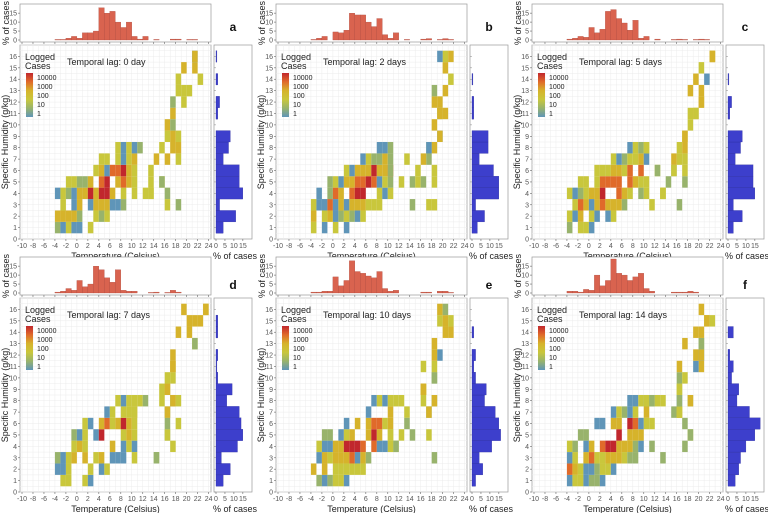  What do you see at coordinates (13, 14) in the screenshot?
I see `top-hist-ytick-label: 15` at bounding box center [13, 14].